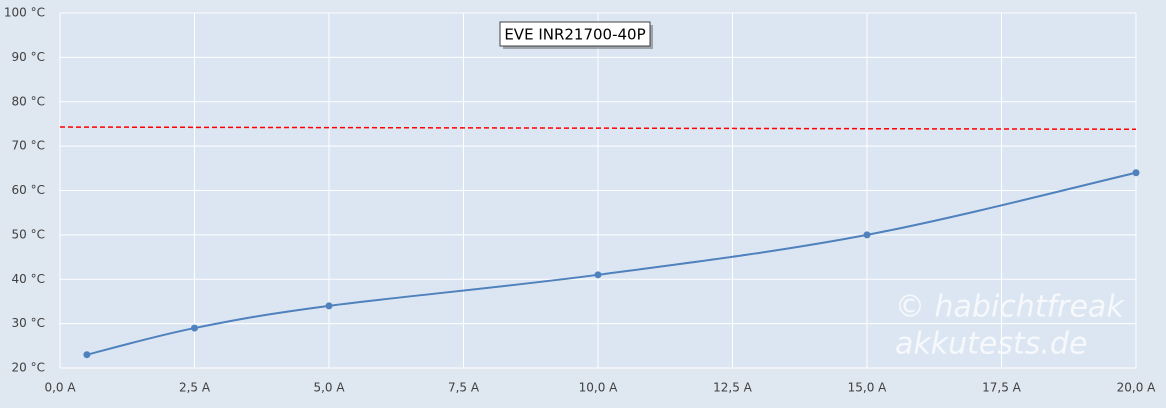  What do you see at coordinates (329, 388) in the screenshot?
I see `x-tick-label: 5,0 A` at bounding box center [329, 388].